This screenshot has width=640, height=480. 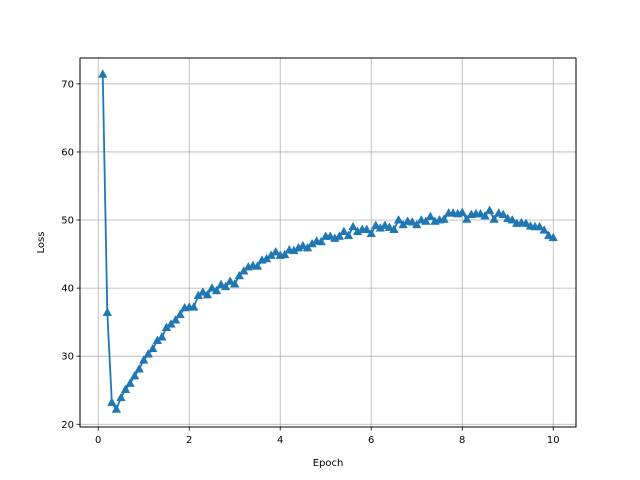 I want to click on y-tick-label: 70, so click(x=67, y=84).